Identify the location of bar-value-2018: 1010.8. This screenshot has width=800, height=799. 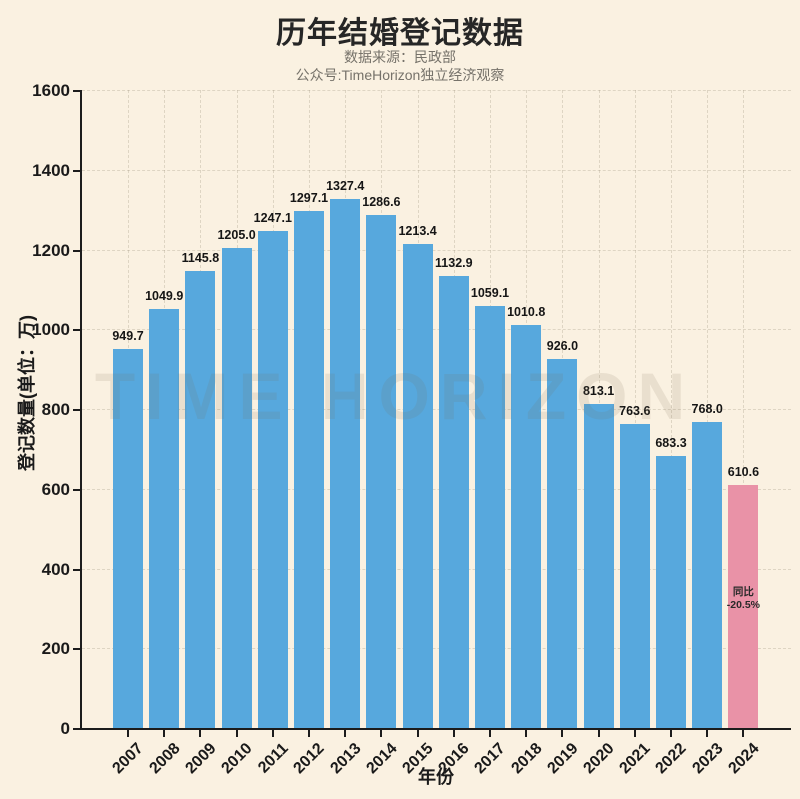
(526, 311).